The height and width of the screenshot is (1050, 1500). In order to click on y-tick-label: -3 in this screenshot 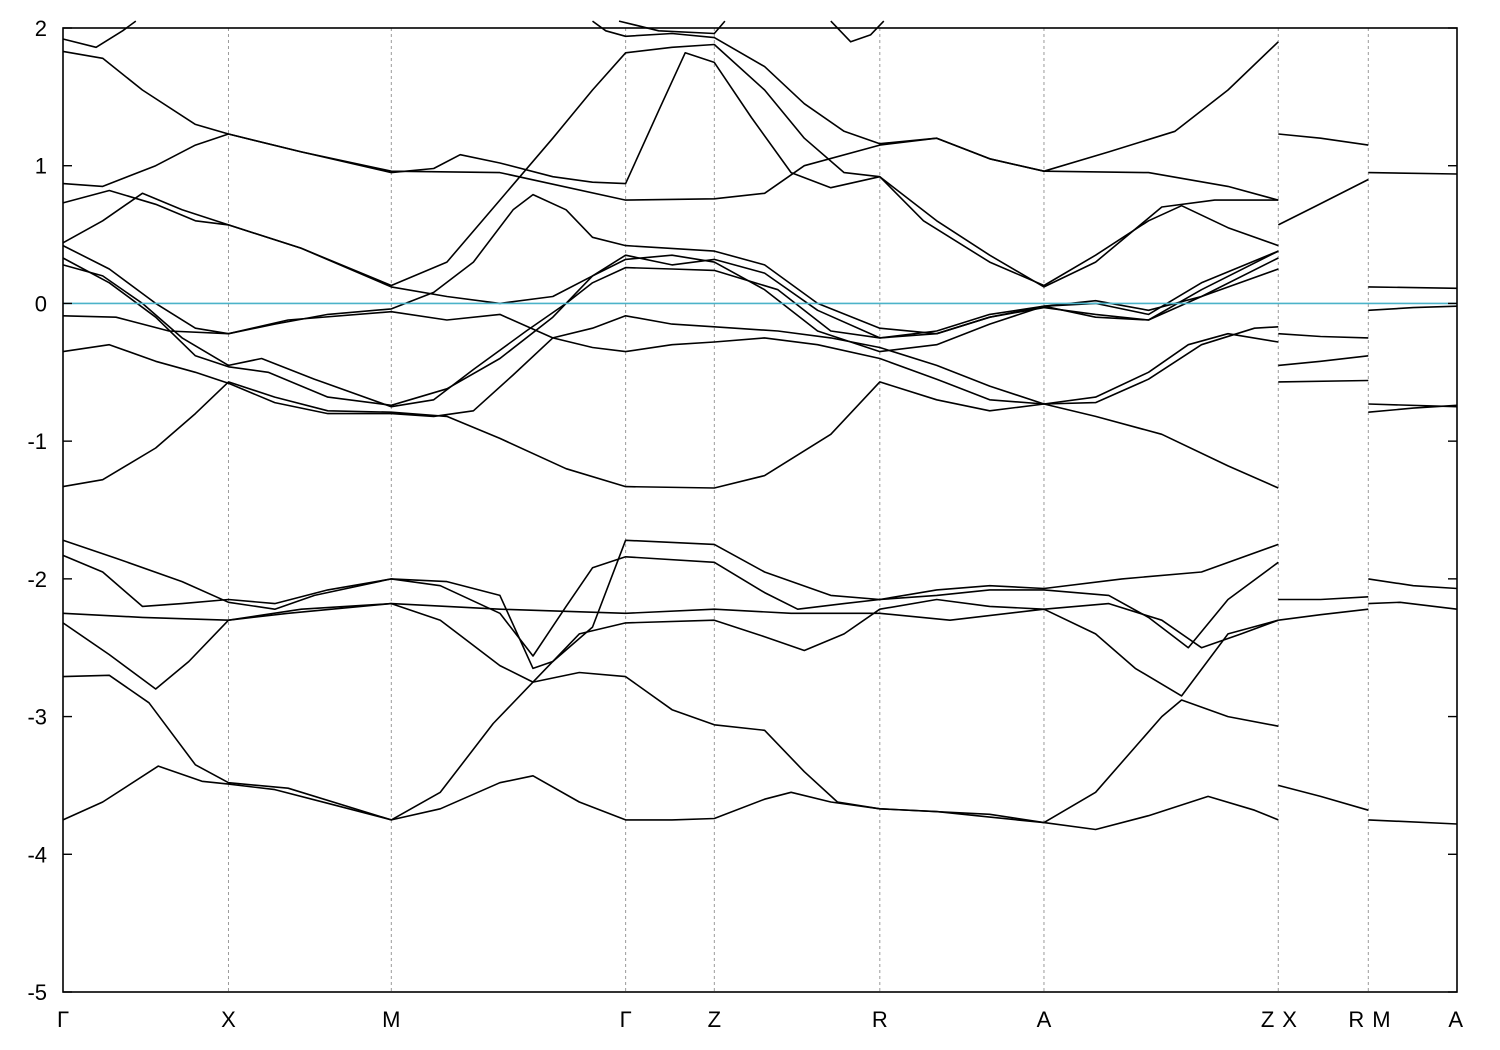, I will do `click(37, 717)`.